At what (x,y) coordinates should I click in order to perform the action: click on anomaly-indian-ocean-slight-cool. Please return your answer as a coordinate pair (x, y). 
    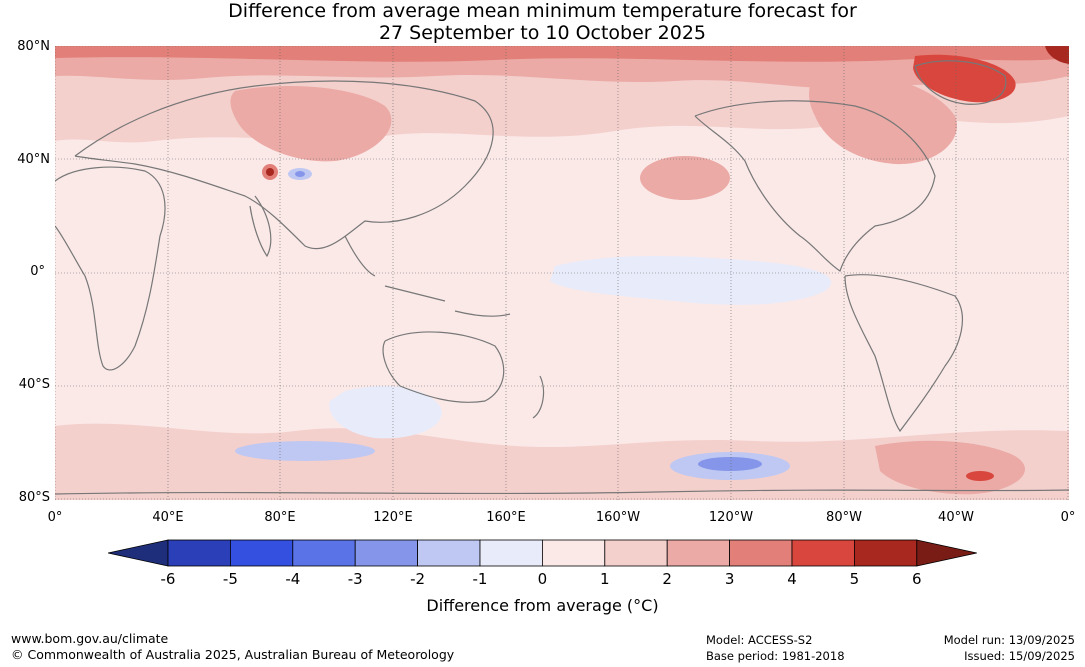
    Looking at the image, I should click on (385, 412).